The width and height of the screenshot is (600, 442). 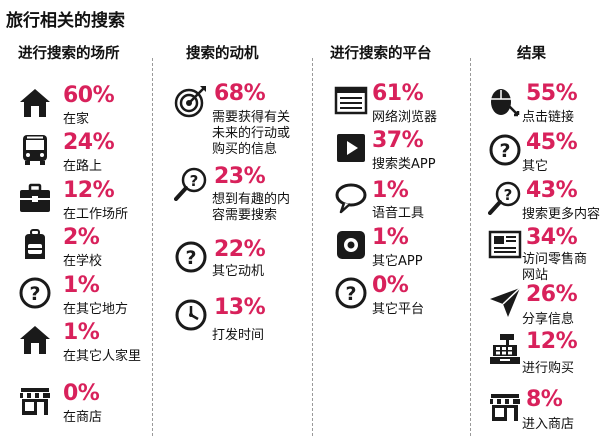 I want to click on paper-plane-icon, so click(x=505, y=302).